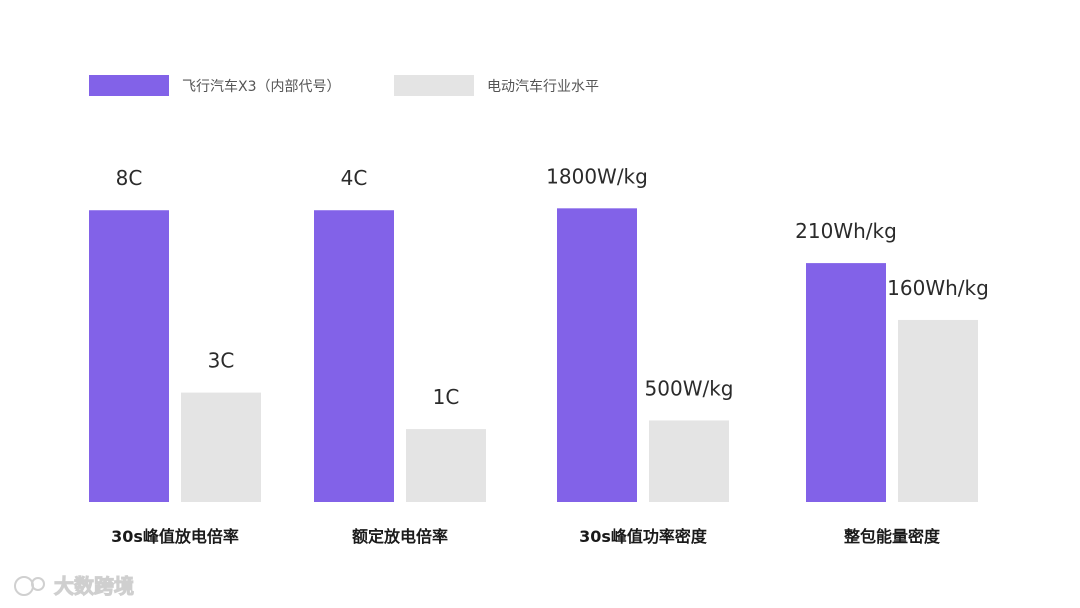 This screenshot has width=1080, height=608. I want to click on category-label-2: 额定放电倍率, so click(400, 536).